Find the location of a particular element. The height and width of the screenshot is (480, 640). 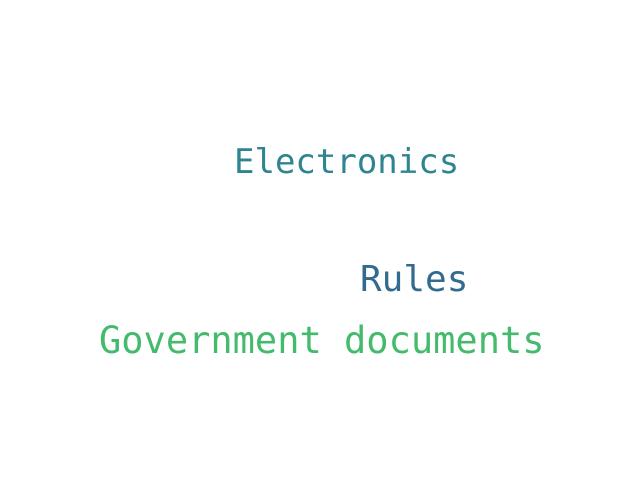

word-rules: Rules is located at coordinates (414, 279).